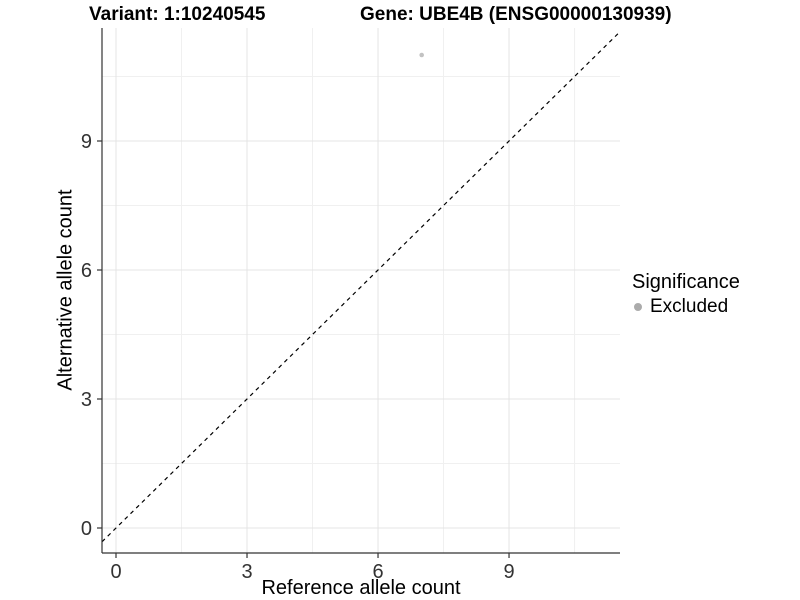 The height and width of the screenshot is (600, 800). I want to click on x-tick-label: 3, so click(246, 572).